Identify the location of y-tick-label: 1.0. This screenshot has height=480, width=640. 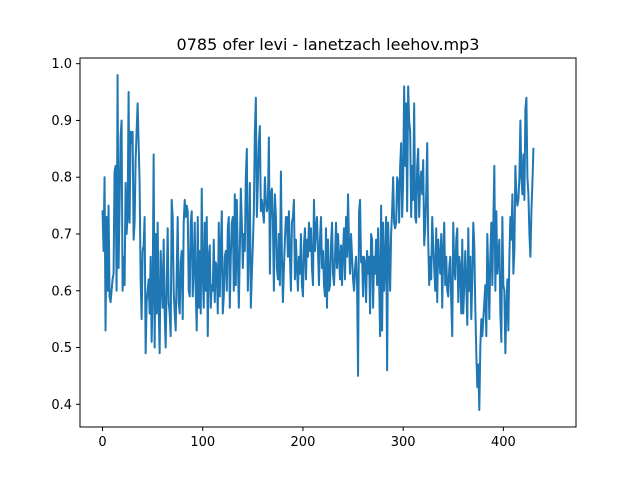
(61, 64).